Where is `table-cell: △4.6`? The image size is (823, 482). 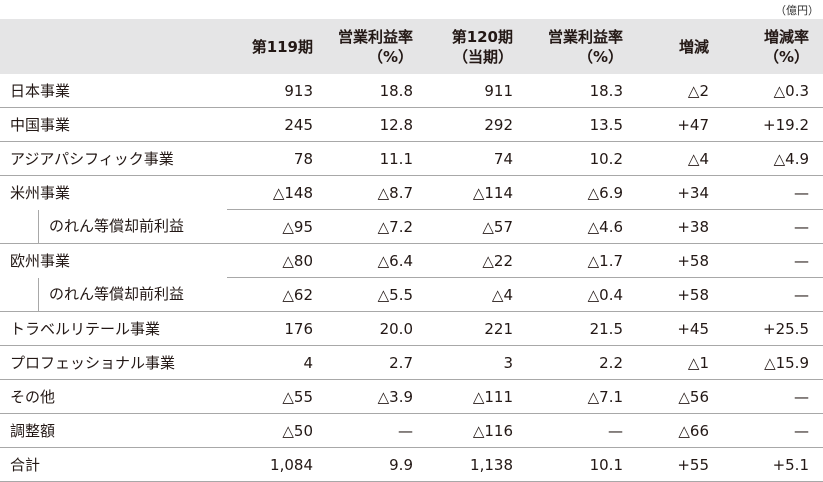
table-cell: △4.6 is located at coordinates (582, 226).